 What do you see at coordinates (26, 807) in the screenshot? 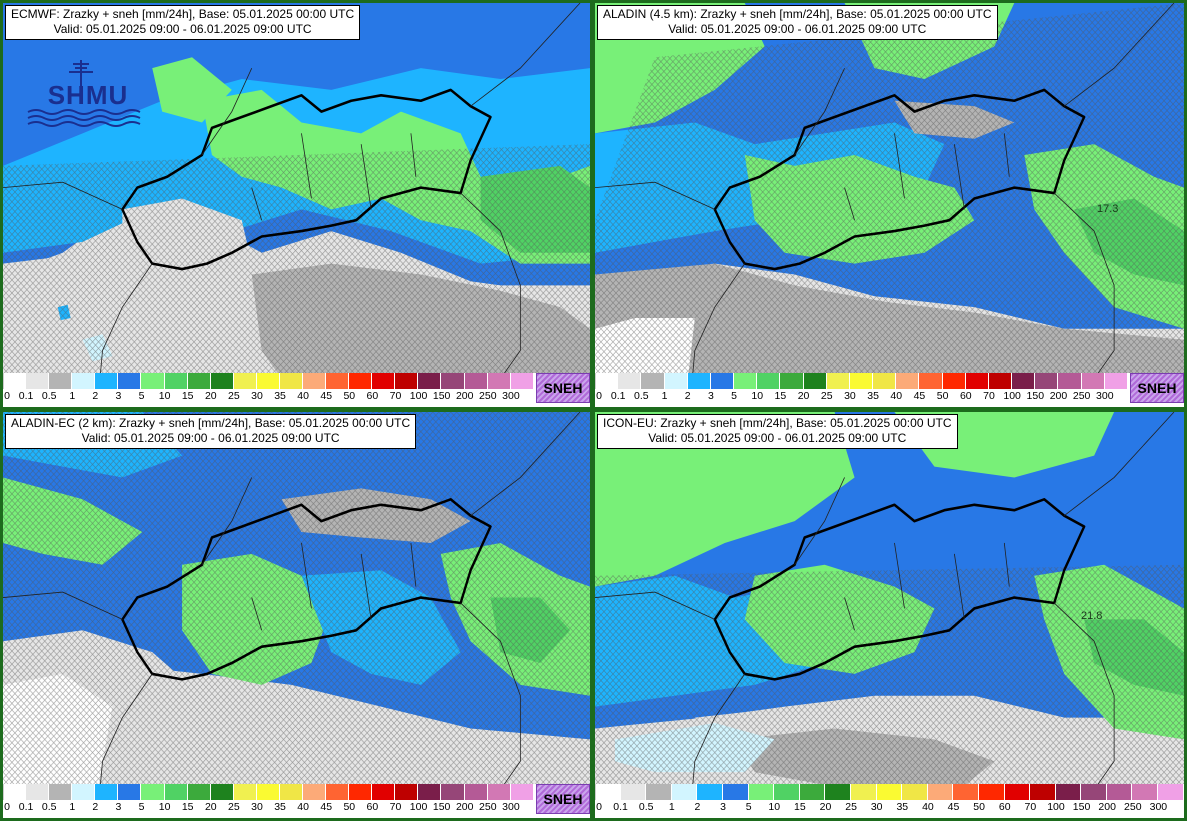
I see `legend-tick-label: 0.1` at bounding box center [26, 807].